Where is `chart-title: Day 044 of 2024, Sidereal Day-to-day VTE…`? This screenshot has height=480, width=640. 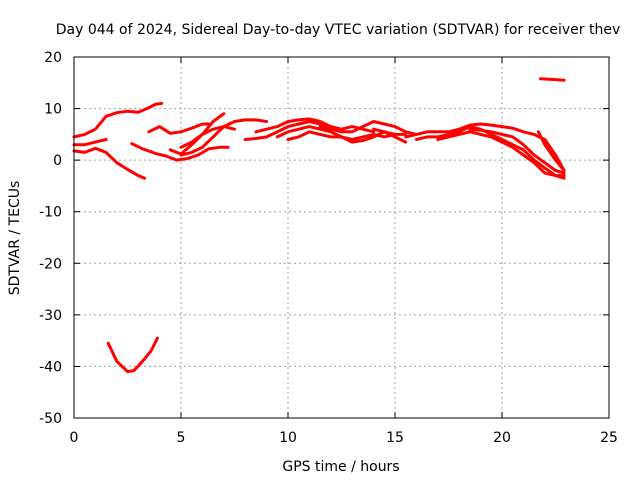 chart-title: Day 044 of 2024, Sidereal Day-to-day VTE… is located at coordinates (338, 30).